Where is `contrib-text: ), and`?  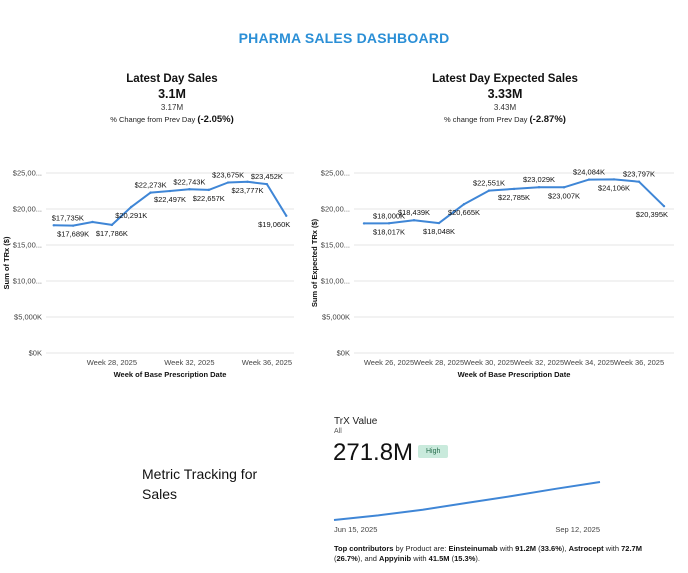
contrib-text: ), and is located at coordinates (368, 558).